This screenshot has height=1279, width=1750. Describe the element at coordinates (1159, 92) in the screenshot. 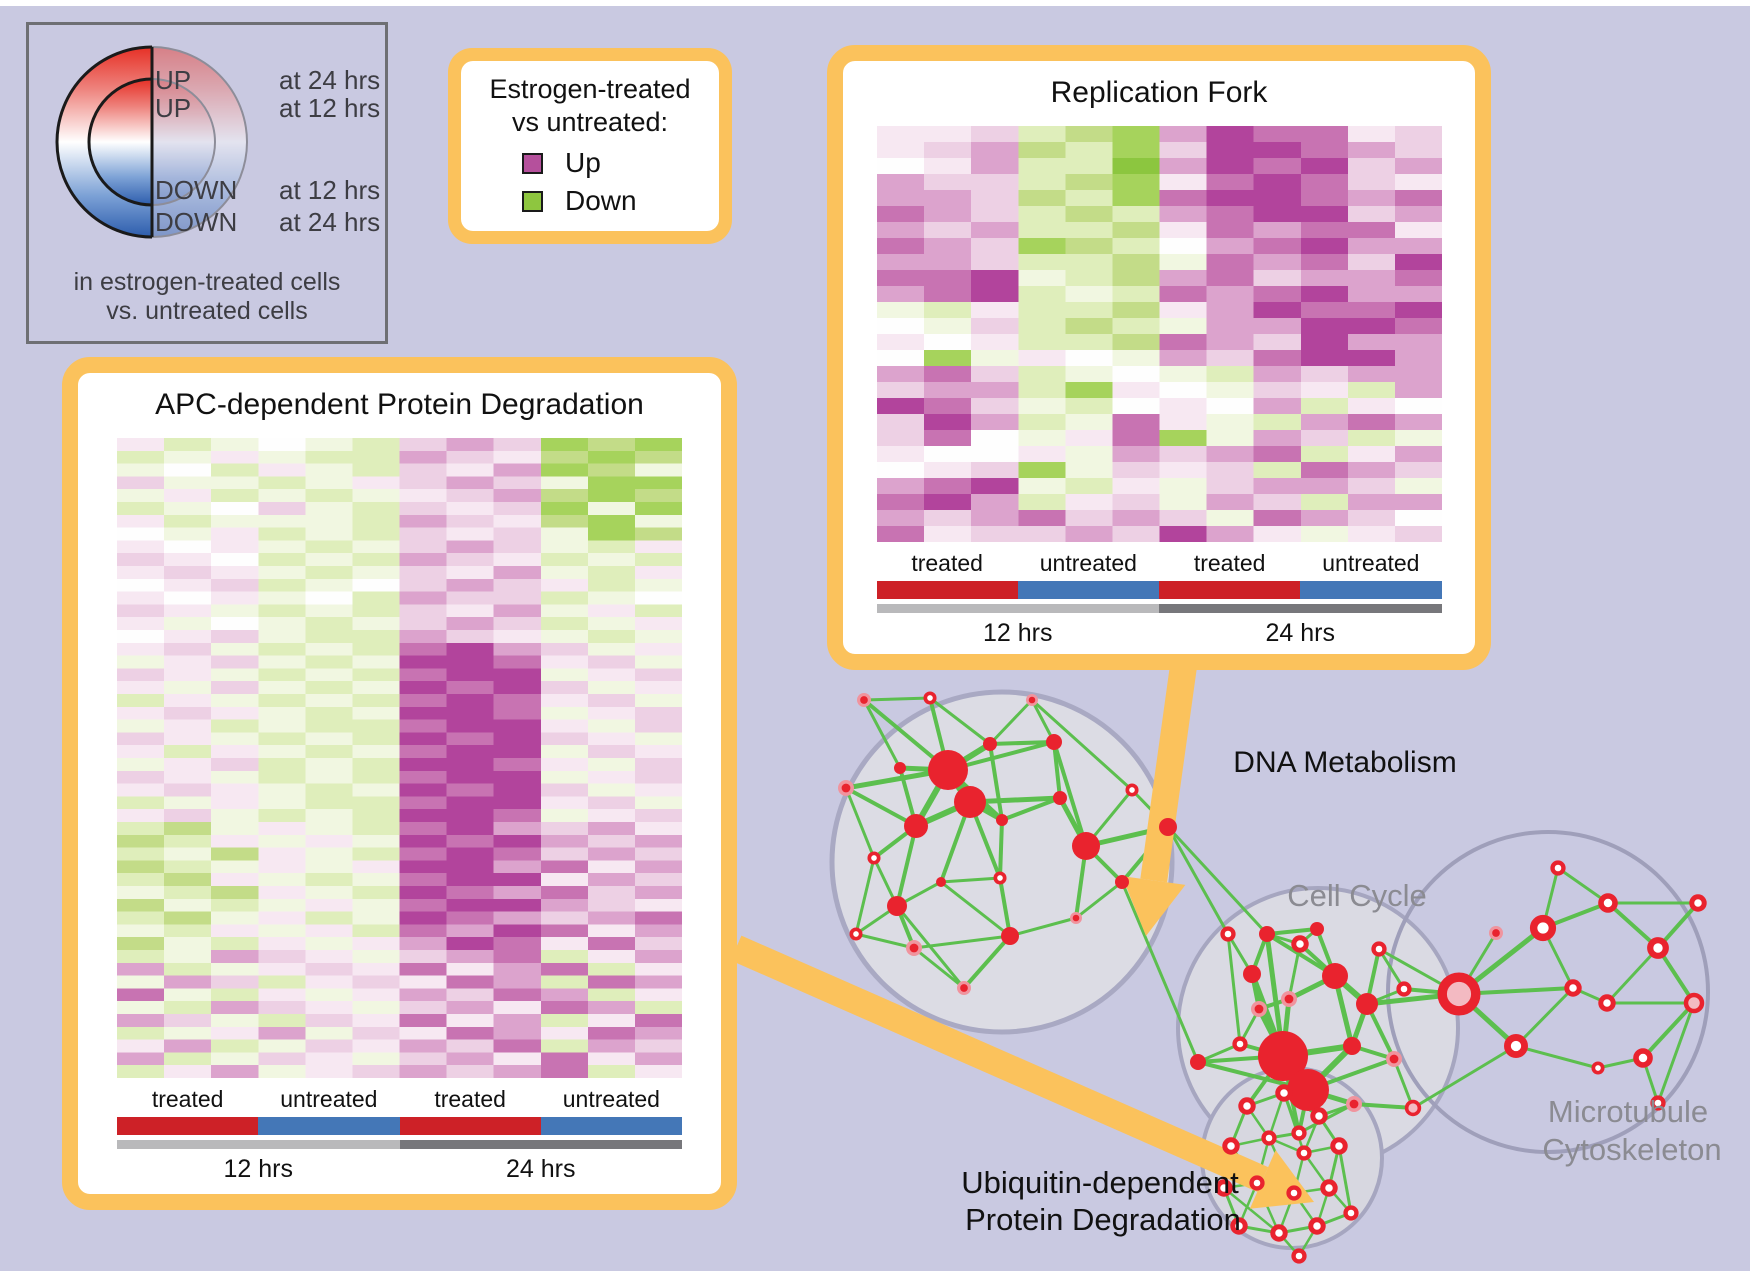

I see `rf-panel-title: Replication Fork` at that location.